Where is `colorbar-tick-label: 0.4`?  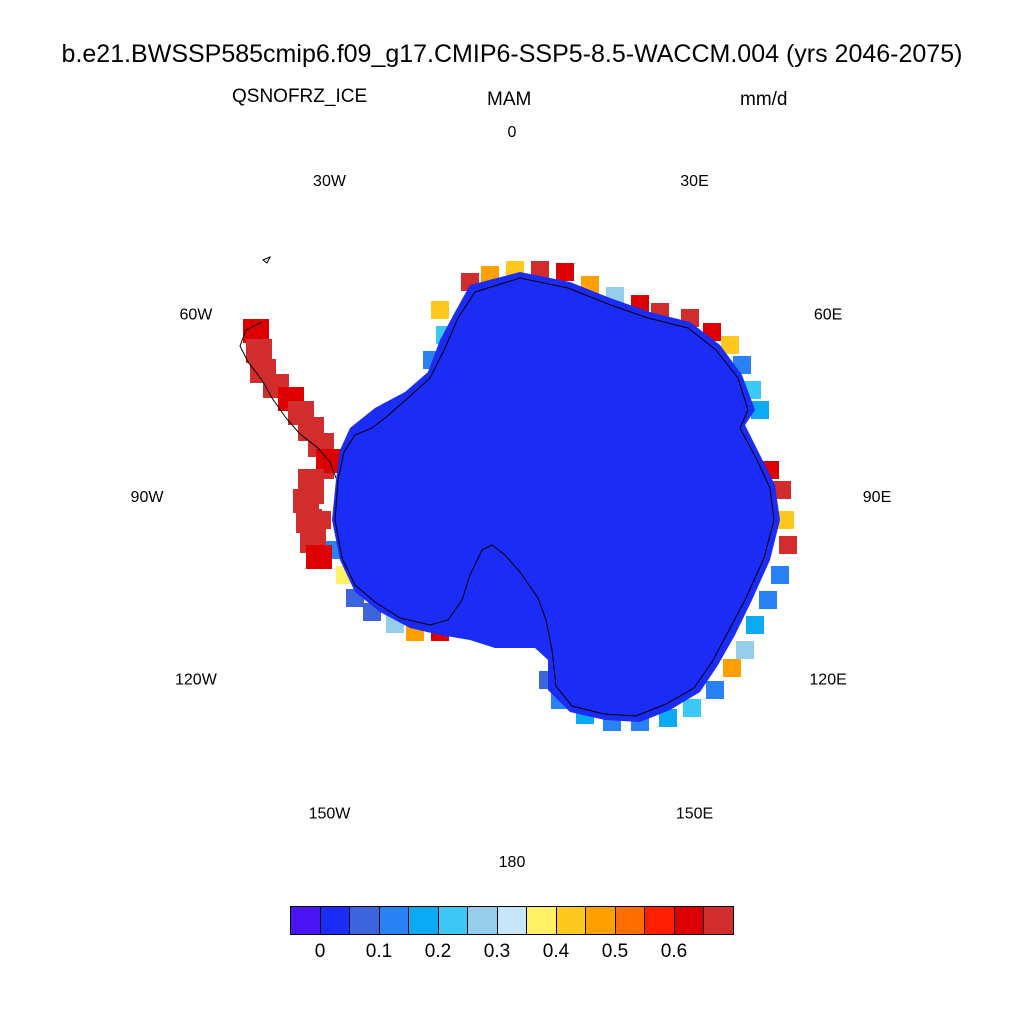
colorbar-tick-label: 0.4 is located at coordinates (556, 951).